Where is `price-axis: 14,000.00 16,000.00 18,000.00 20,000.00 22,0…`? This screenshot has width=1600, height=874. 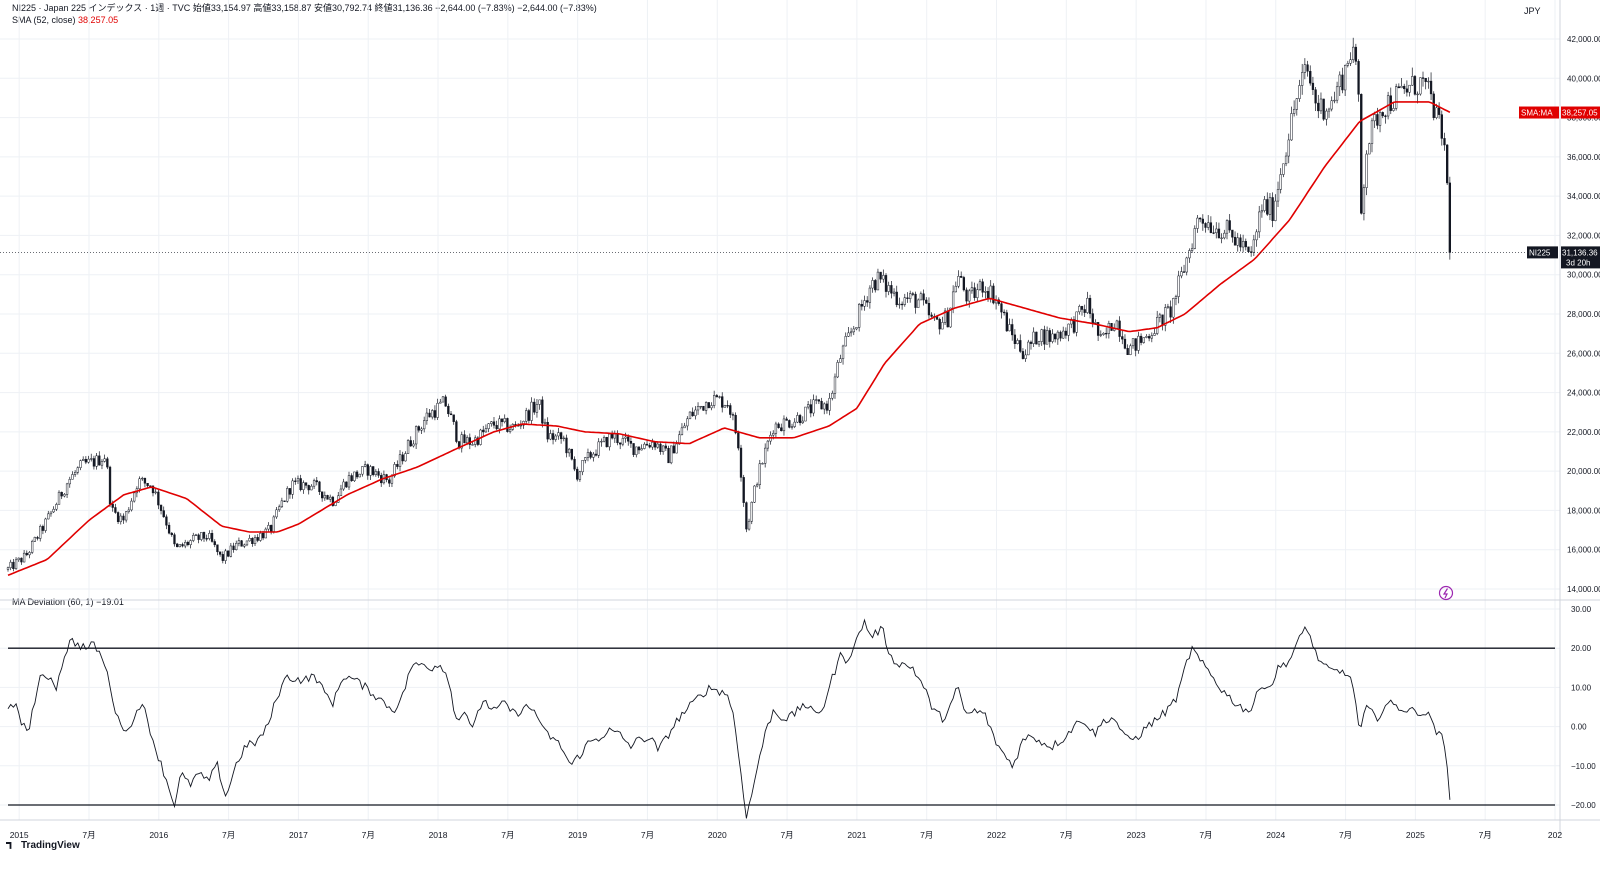
price-axis: 14,000.00 16,000.00 18,000.00 20,000.00 22,0… is located at coordinates (1583, 314).